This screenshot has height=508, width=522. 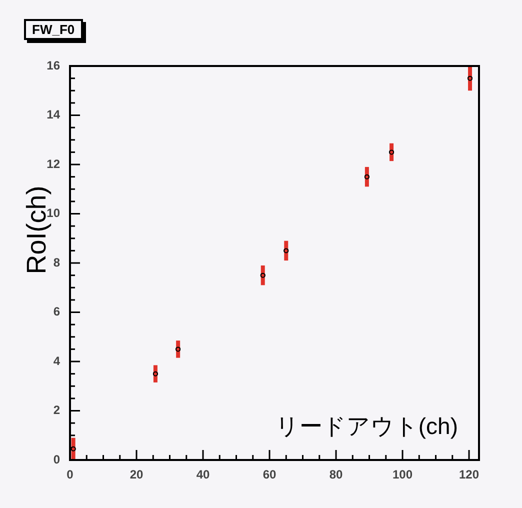 I want to click on x-tick-label: 40, so click(x=203, y=475).